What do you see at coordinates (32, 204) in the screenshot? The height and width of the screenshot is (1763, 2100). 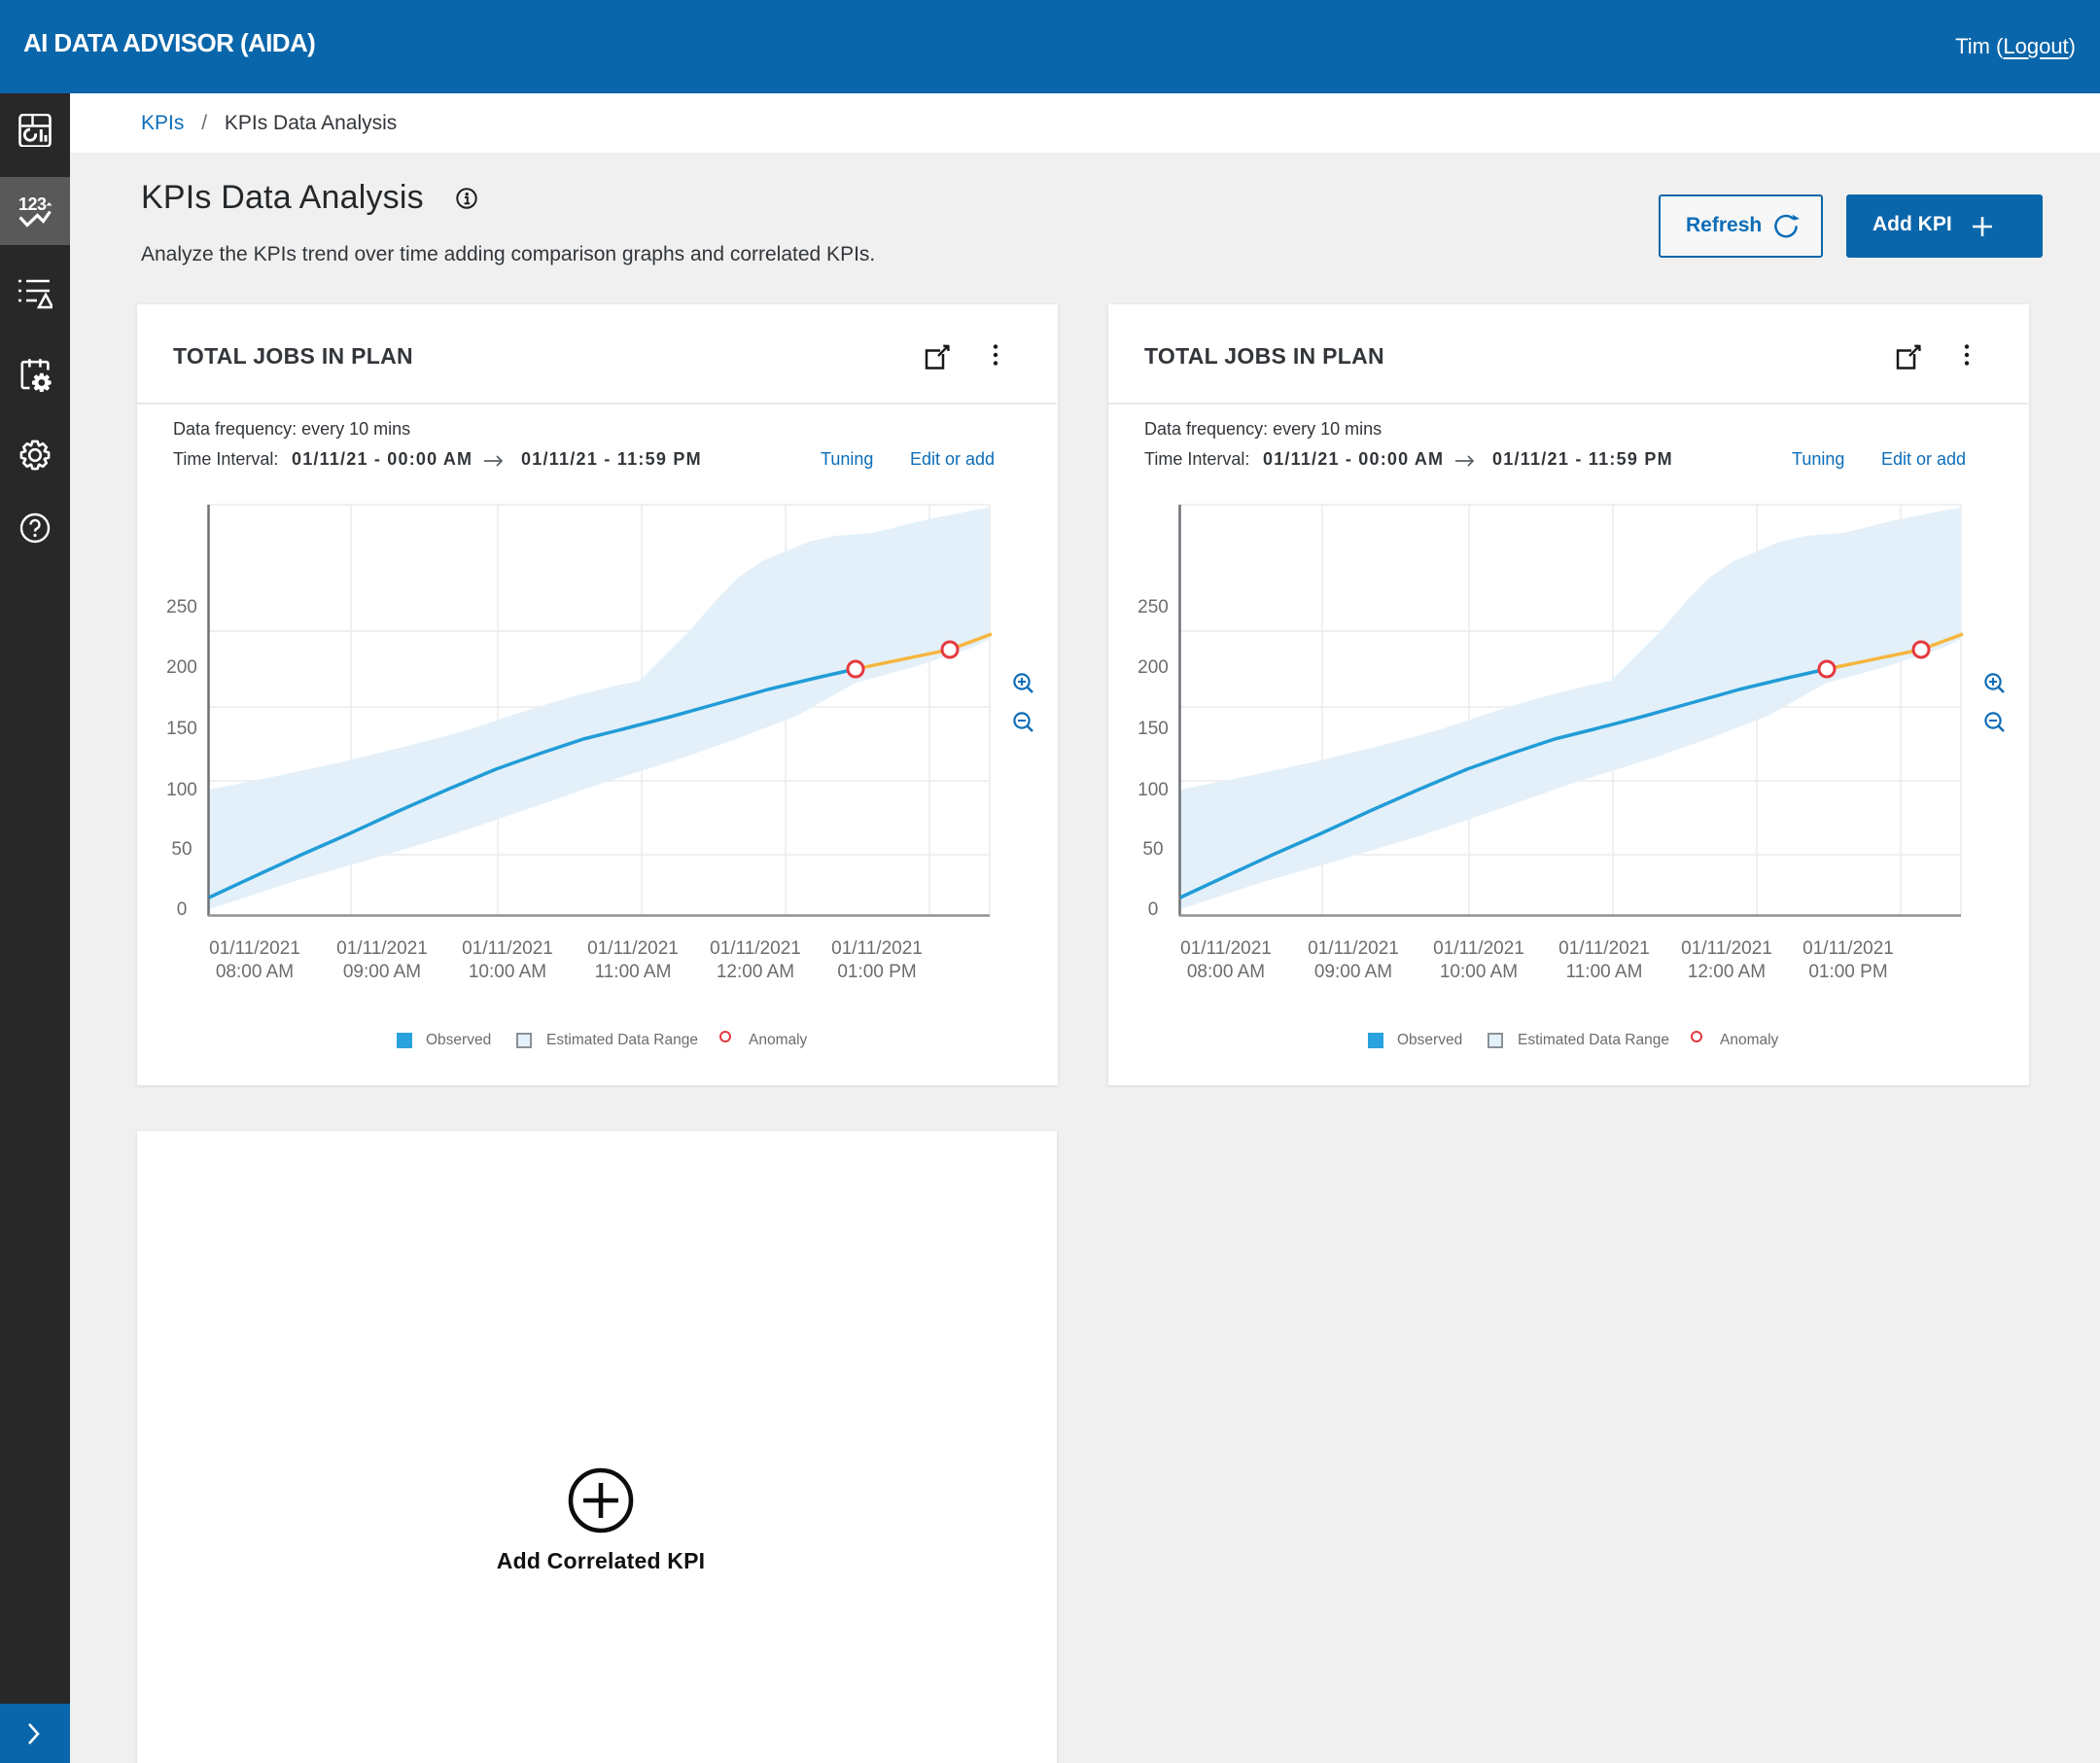 I see `svg-text: 123` at bounding box center [32, 204].